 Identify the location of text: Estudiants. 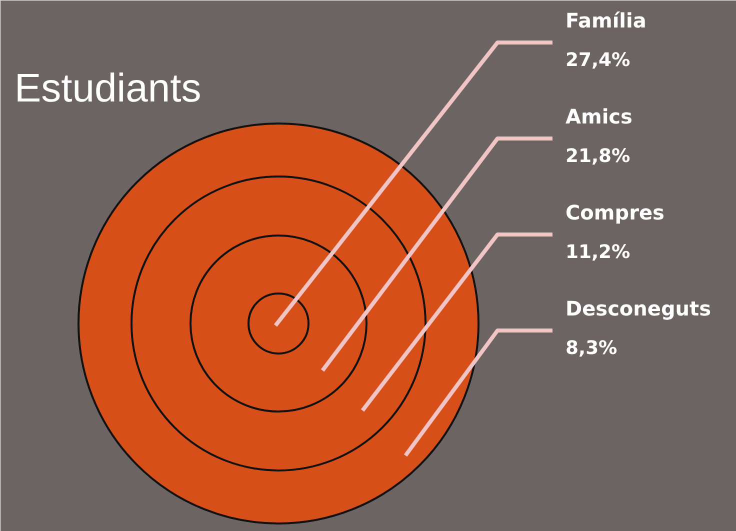
(108, 88).